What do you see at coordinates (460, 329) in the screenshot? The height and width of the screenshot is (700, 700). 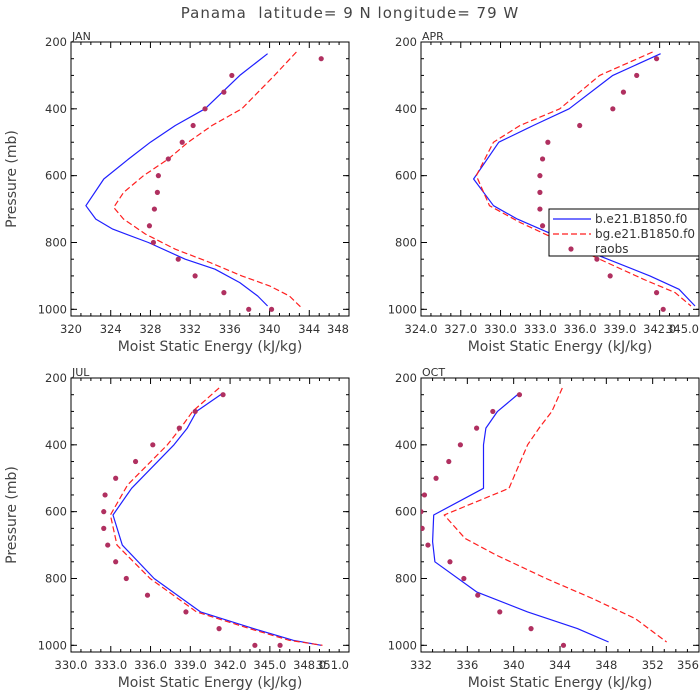 I see `x-tick-label: 327.0` at bounding box center [460, 329].